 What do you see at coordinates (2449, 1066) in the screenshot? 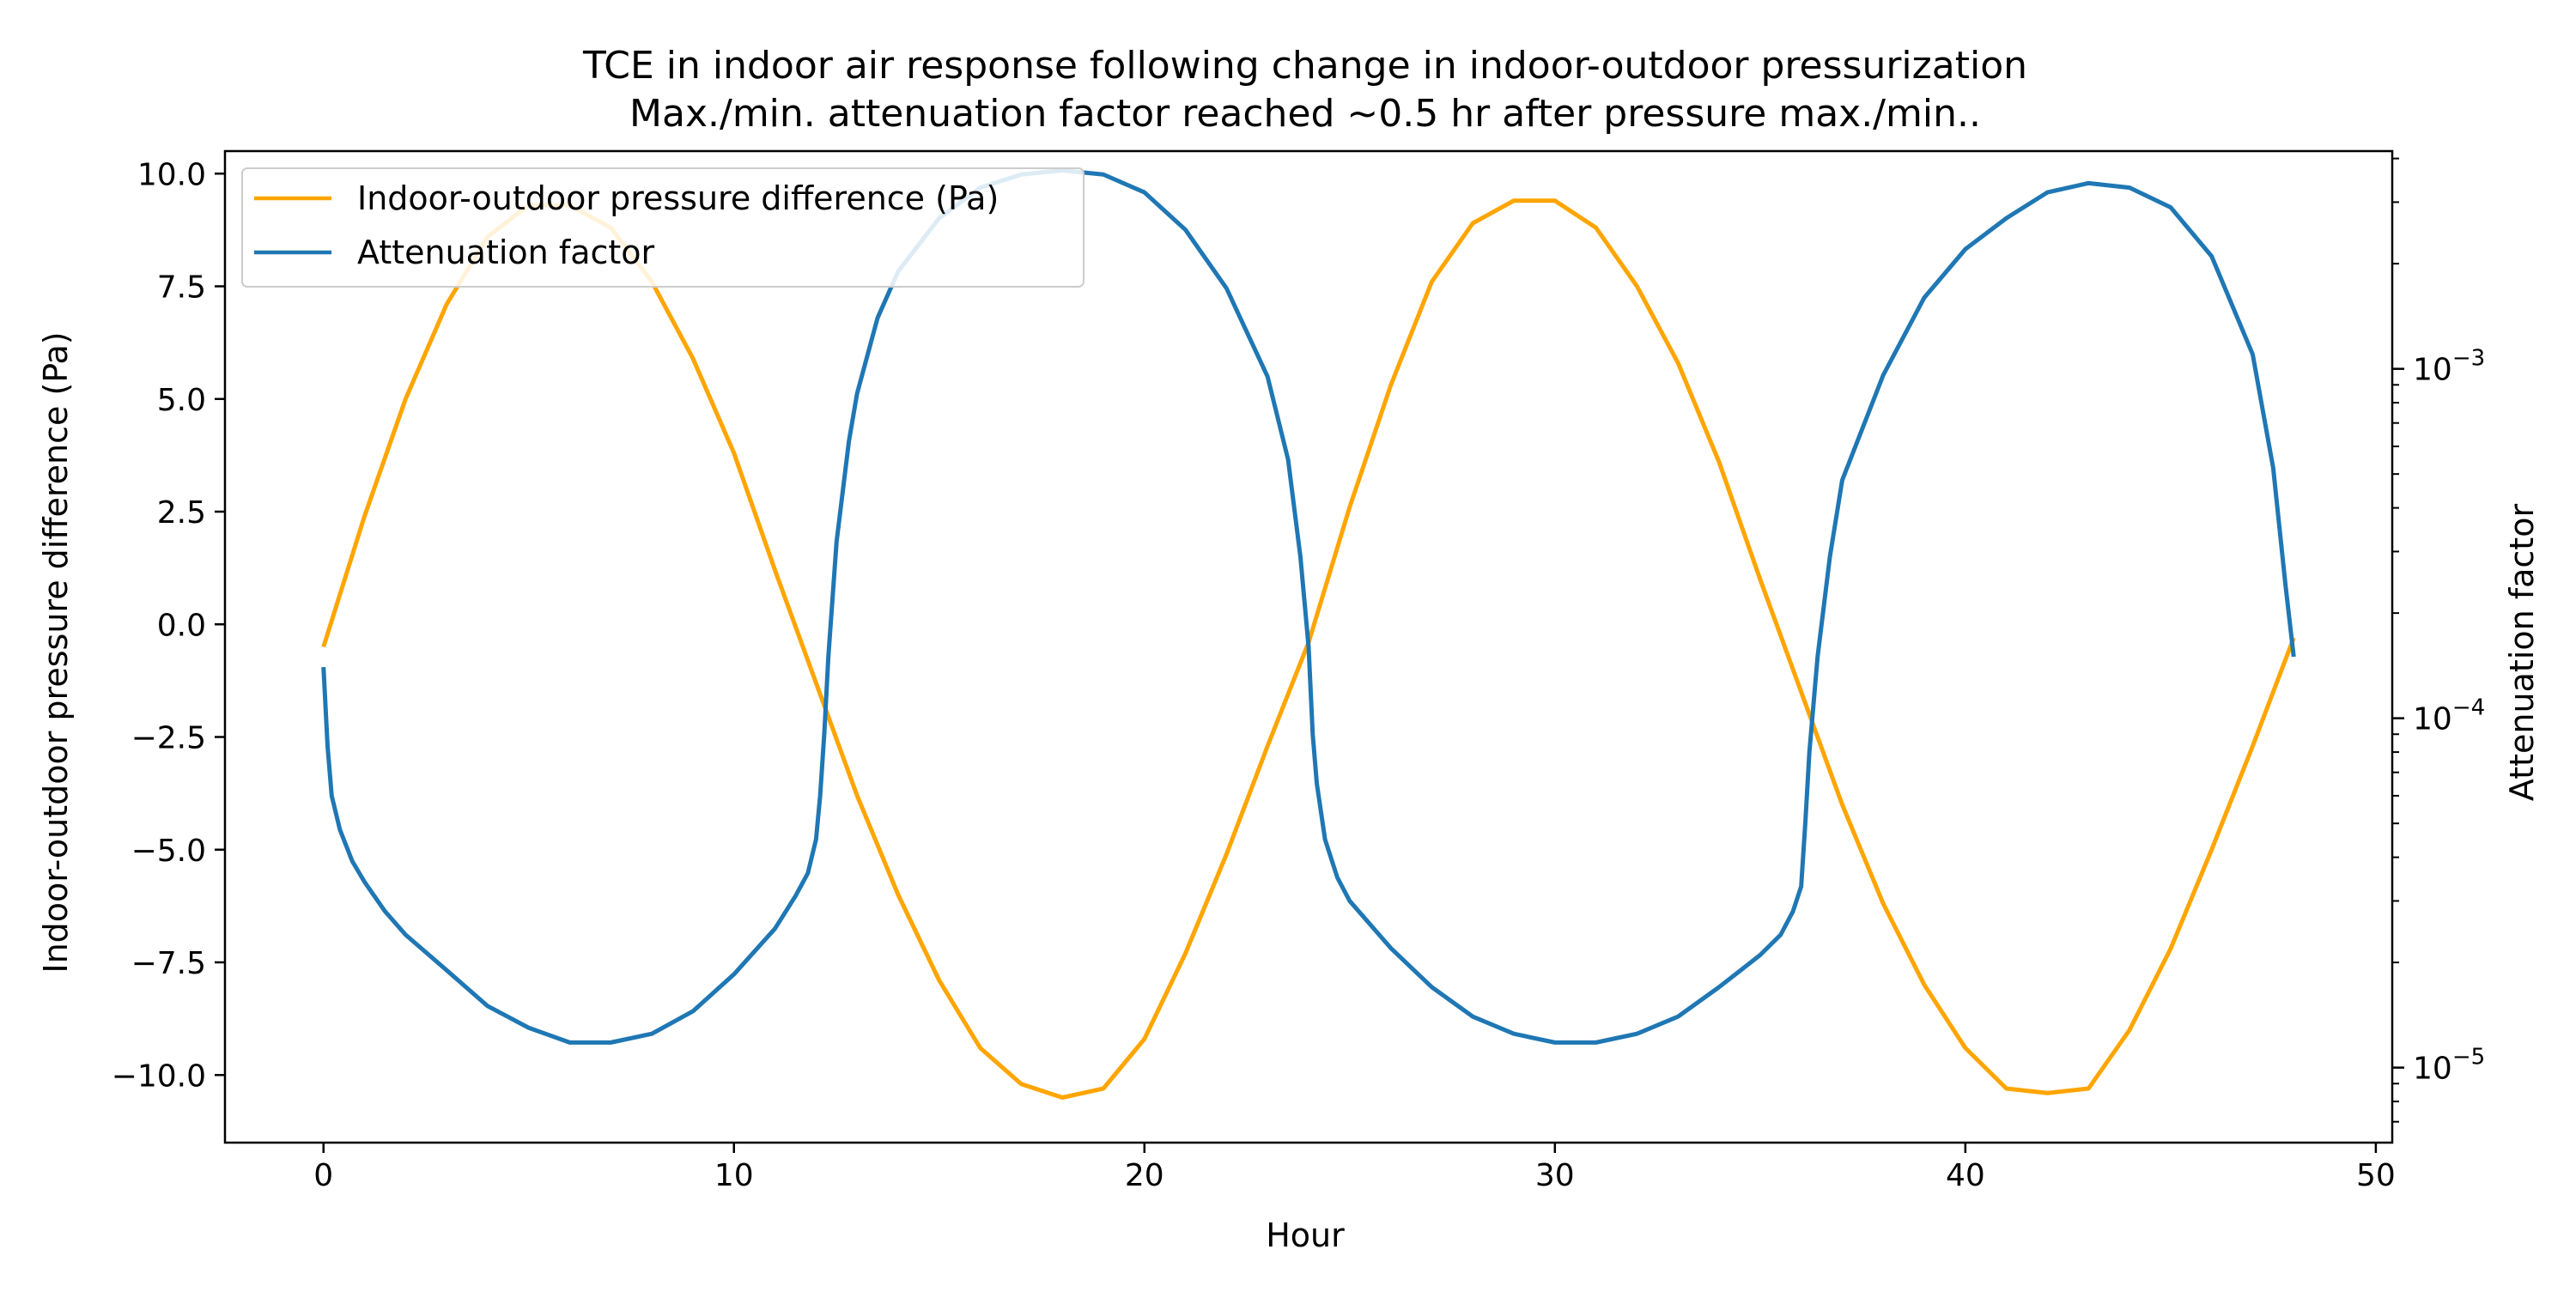
I see `y-right-tick-label: 10⁻⁵` at bounding box center [2449, 1066].